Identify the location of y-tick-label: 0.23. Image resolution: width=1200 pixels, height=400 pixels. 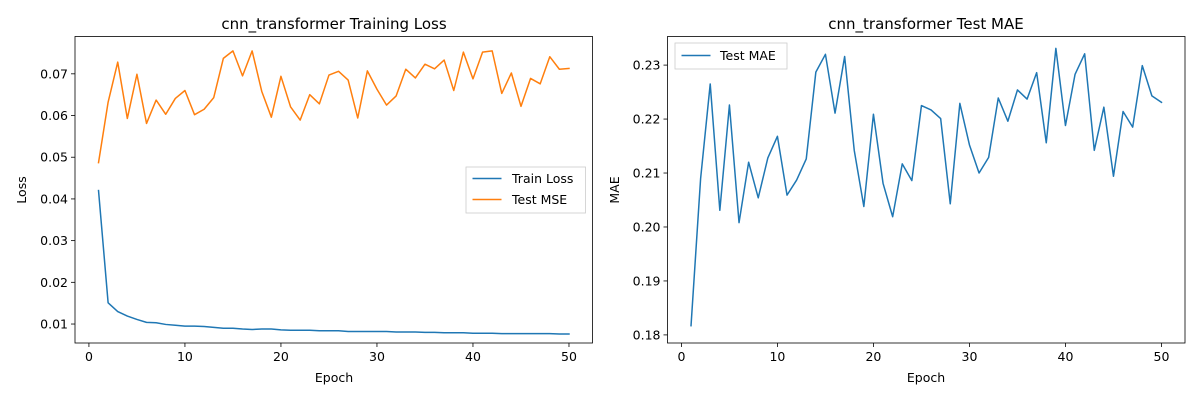
(647, 65).